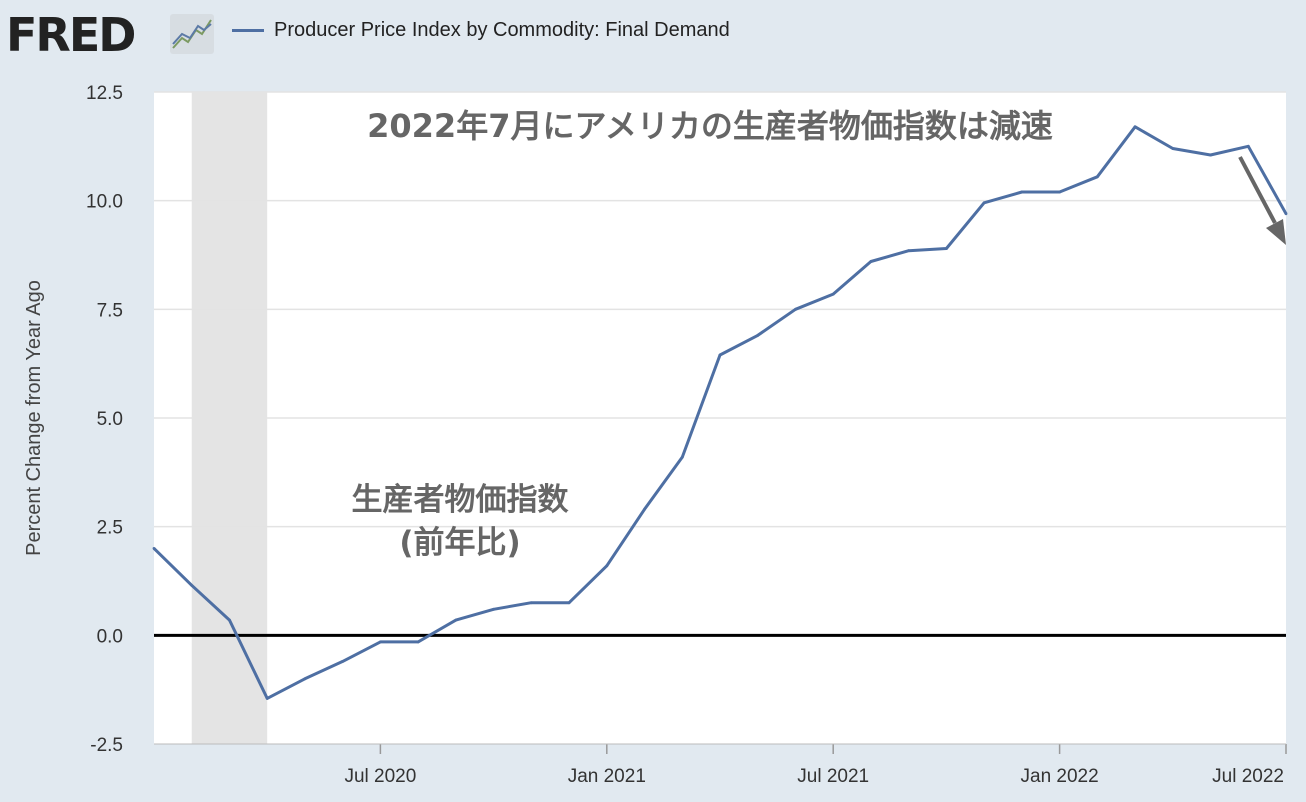  Describe the element at coordinates (833, 776) in the screenshot. I see `x-tick-label: Jul 2021` at that location.